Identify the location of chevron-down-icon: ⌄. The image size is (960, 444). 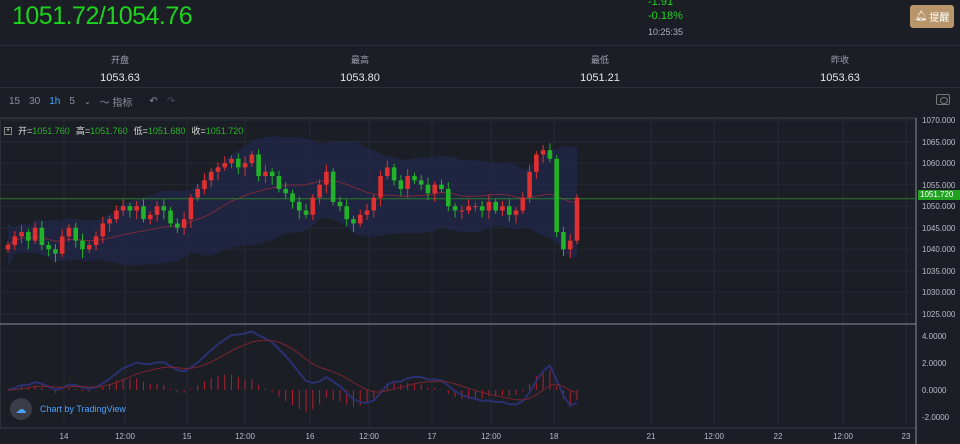
(87, 101).